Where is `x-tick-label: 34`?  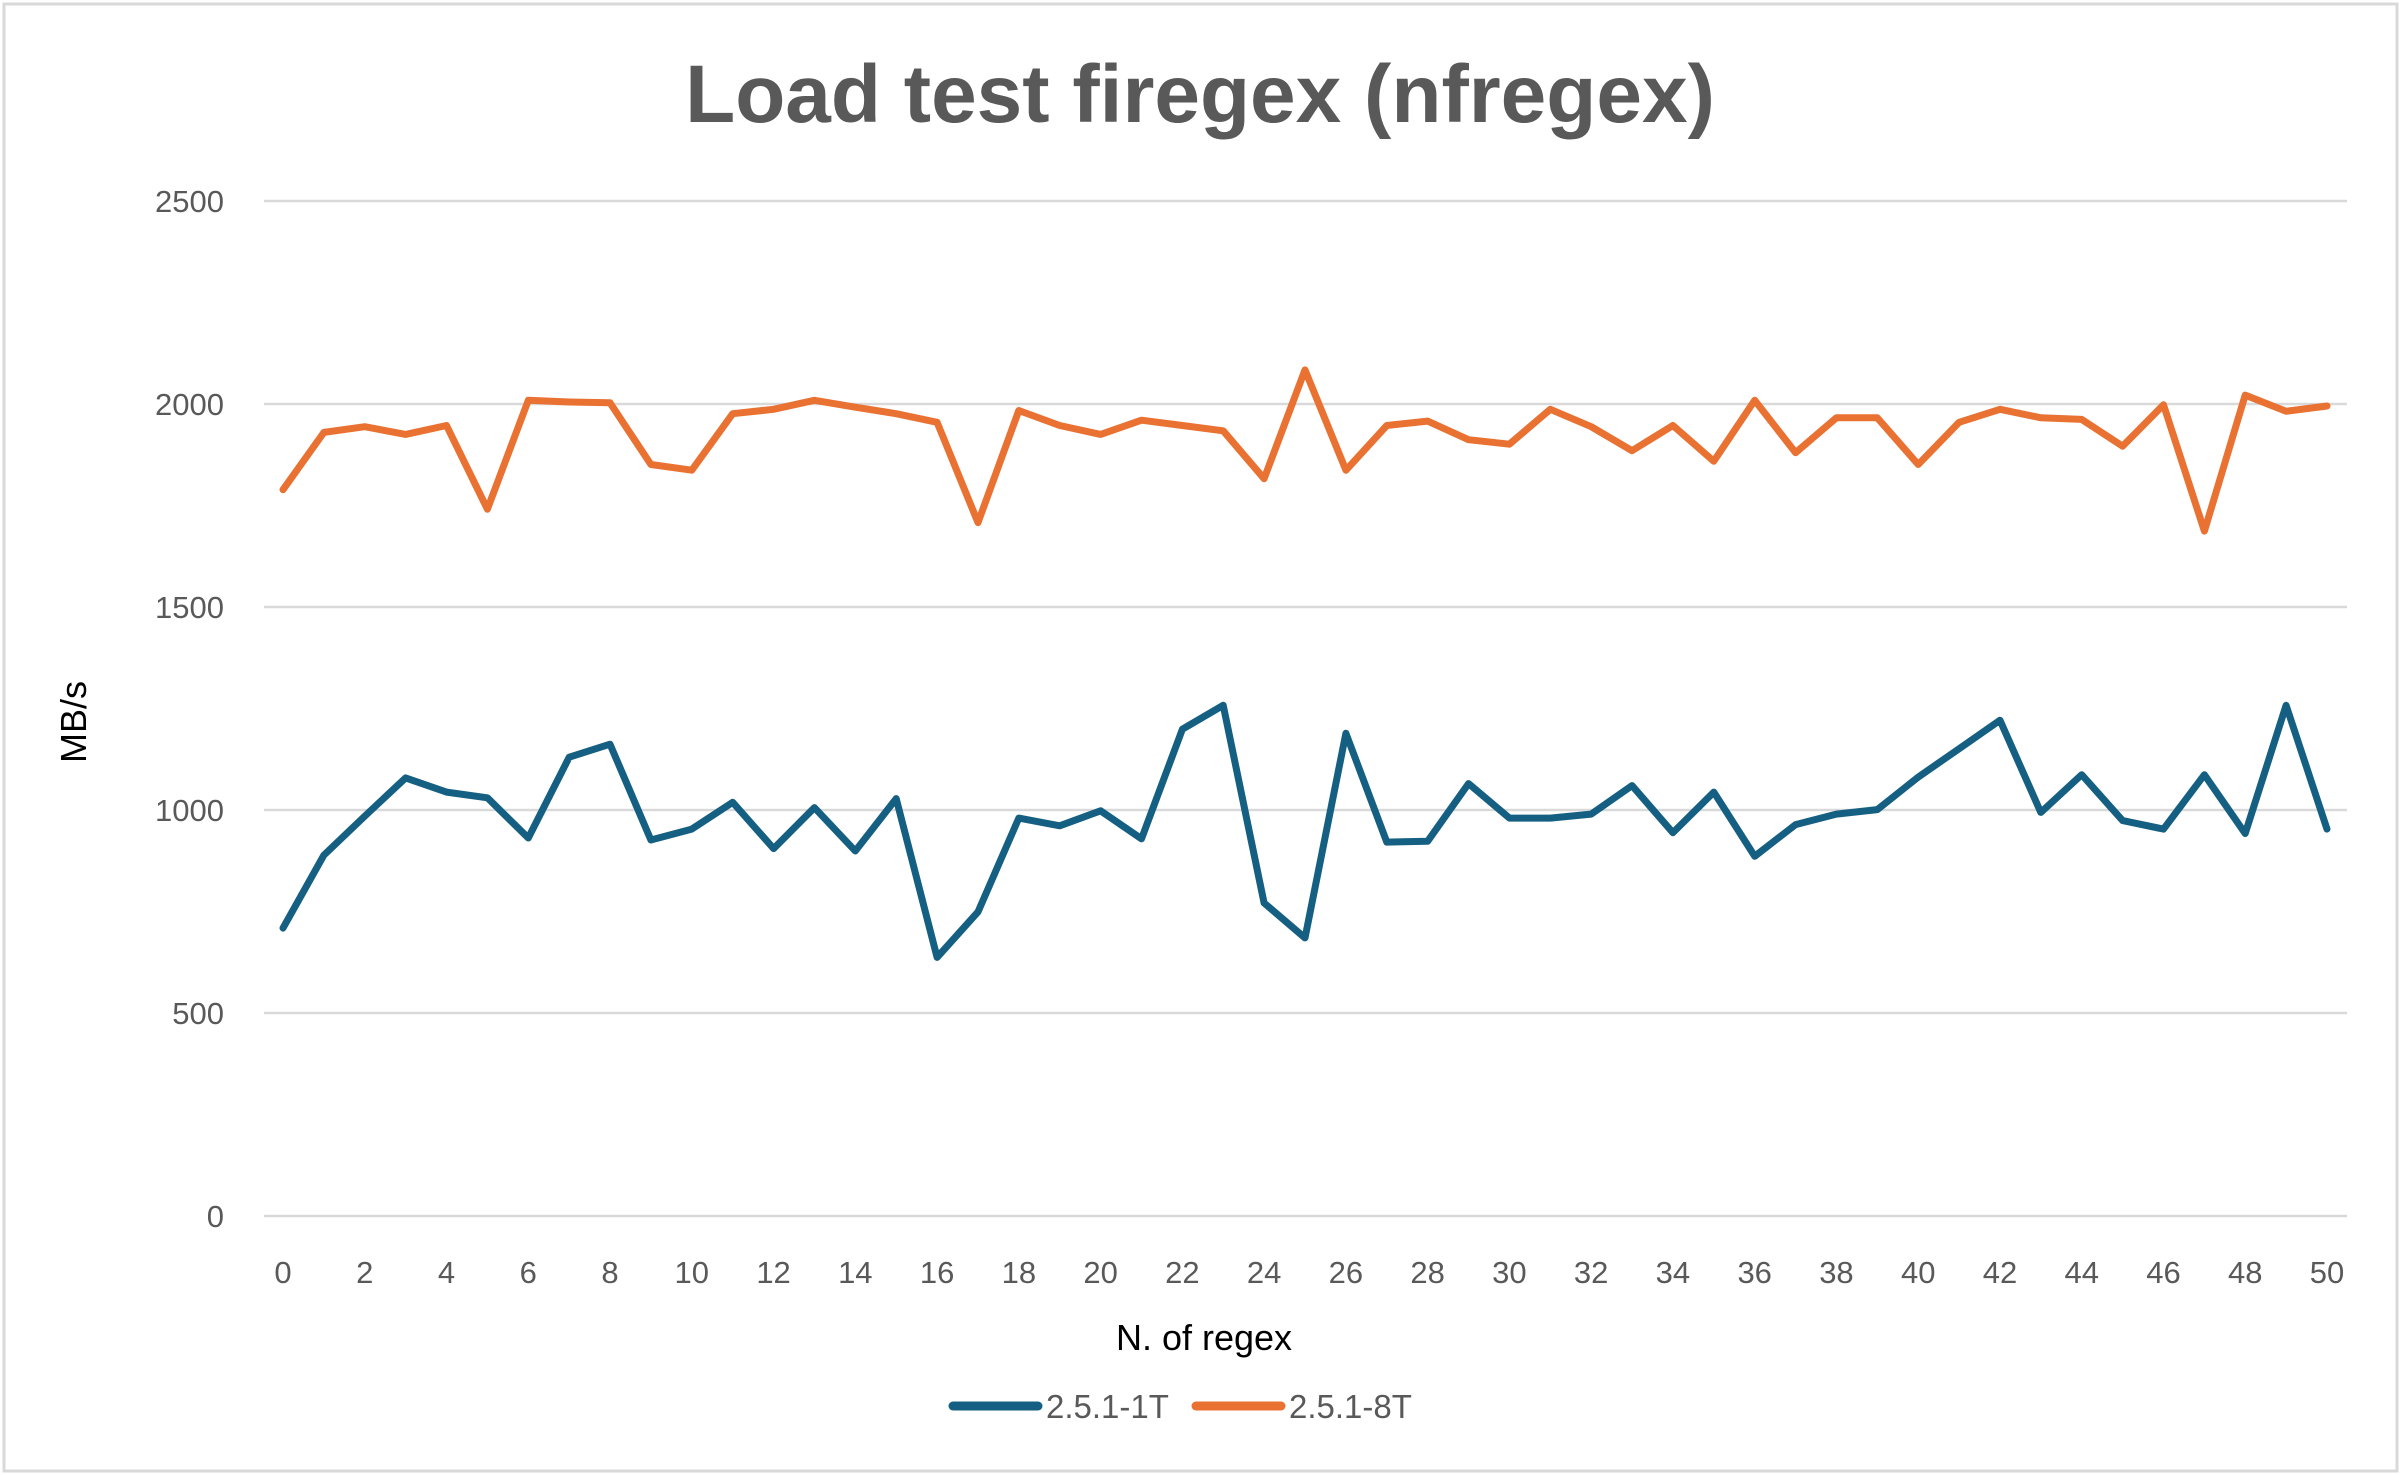 x-tick-label: 34 is located at coordinates (1673, 1272).